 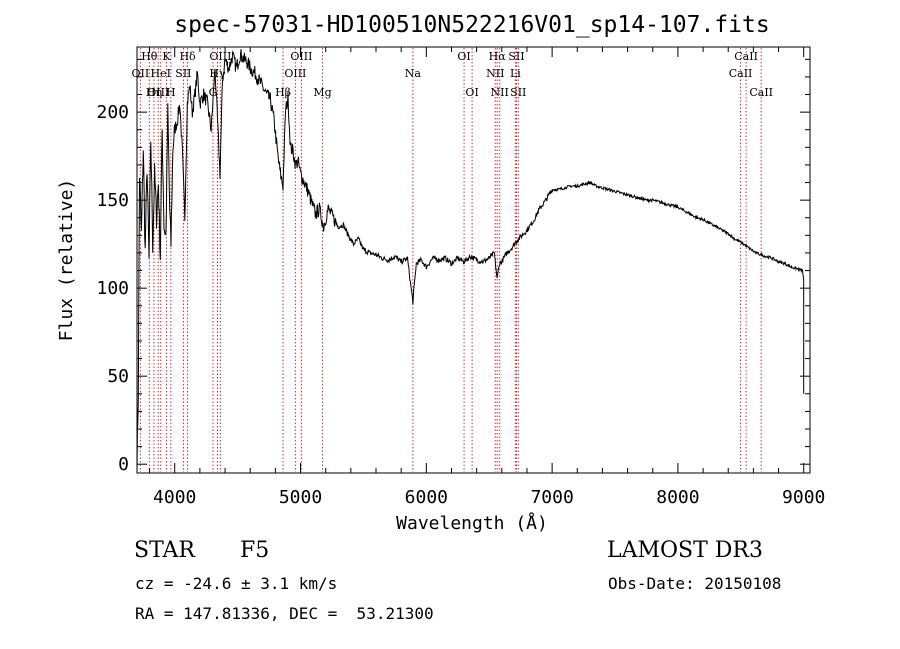 I want to click on x-tick-label-4: 8000, so click(x=677, y=497).